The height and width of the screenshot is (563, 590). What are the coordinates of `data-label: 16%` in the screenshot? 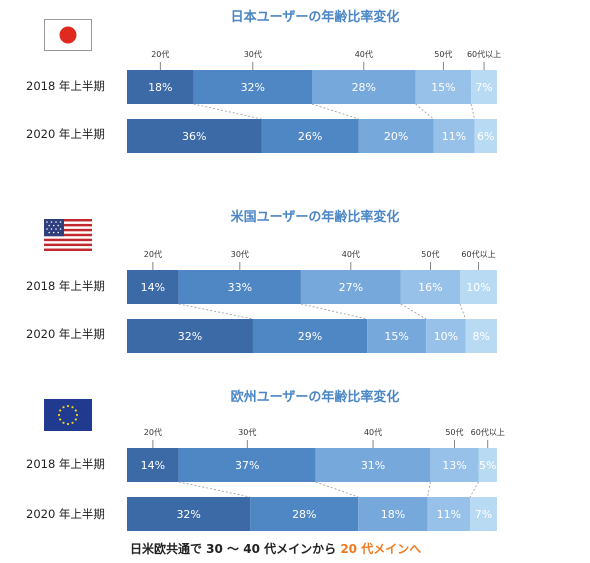 It's located at (430, 287).